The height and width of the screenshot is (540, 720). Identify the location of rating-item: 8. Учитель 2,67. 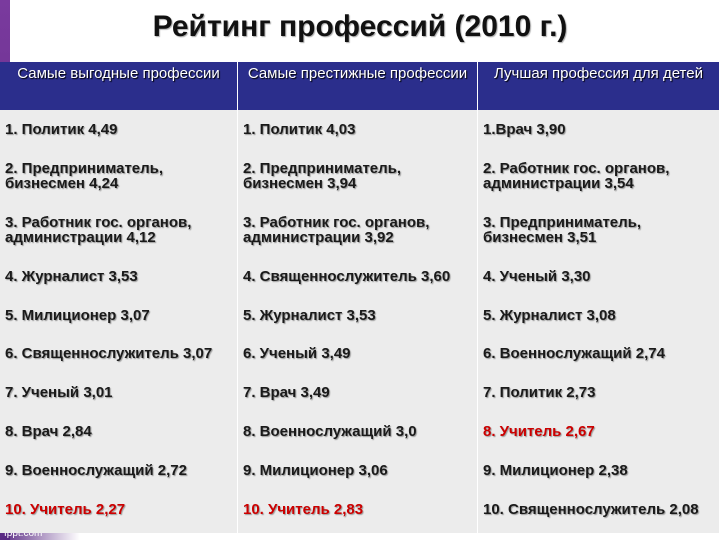
(539, 432).